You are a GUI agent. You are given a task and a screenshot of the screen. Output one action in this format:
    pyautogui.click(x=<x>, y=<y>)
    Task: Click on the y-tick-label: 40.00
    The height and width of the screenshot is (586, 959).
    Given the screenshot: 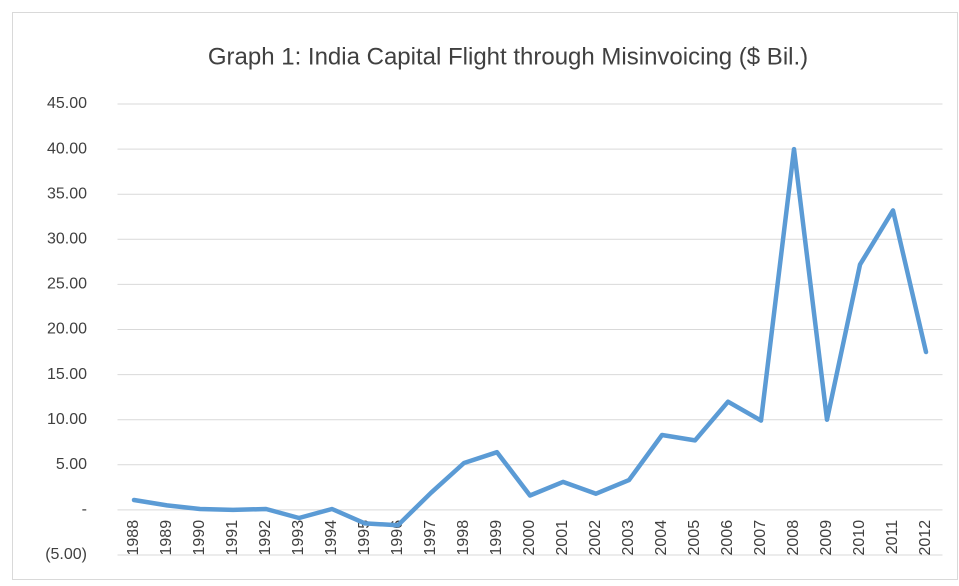 What is the action you would take?
    pyautogui.click(x=67, y=148)
    